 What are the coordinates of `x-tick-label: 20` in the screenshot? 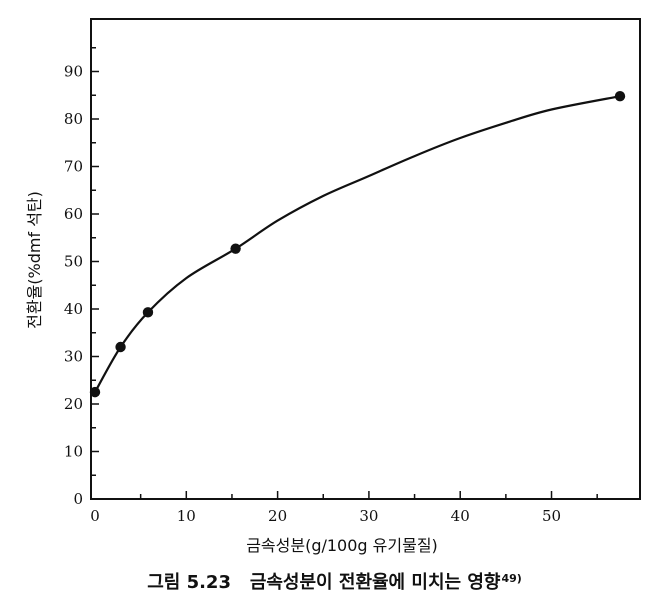 It's located at (277, 516).